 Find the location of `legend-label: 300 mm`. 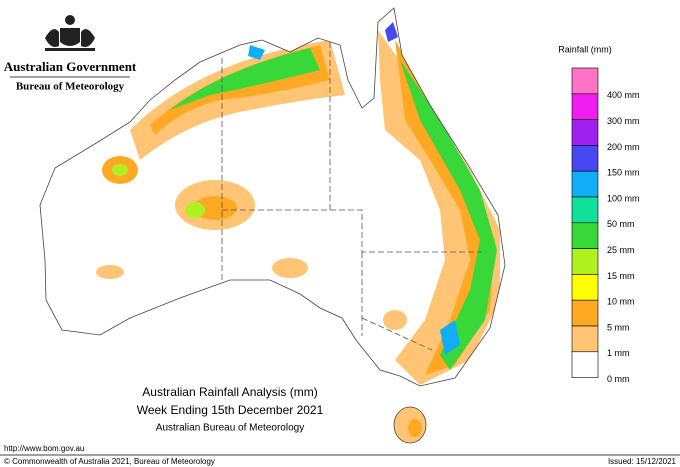

legend-label: 300 mm is located at coordinates (623, 121).